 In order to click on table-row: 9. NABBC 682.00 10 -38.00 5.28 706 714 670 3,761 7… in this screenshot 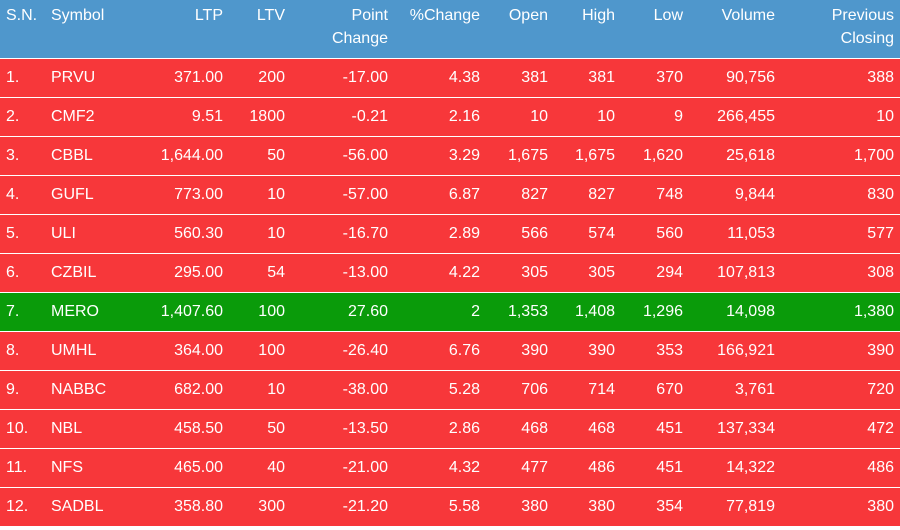, I will do `click(450, 390)`.